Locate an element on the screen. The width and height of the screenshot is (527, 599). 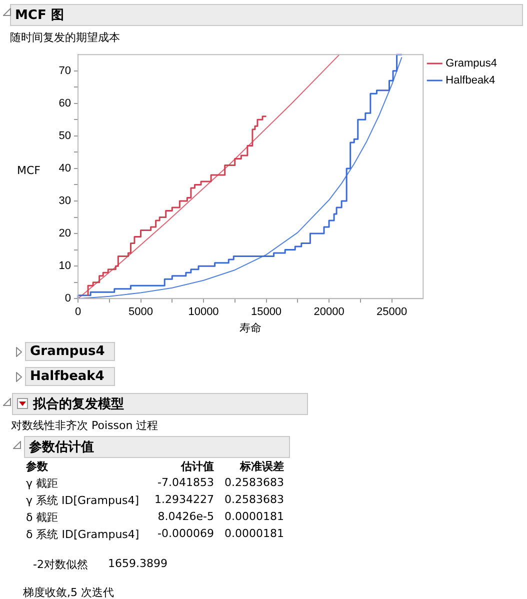
text: 梯度收敛,5 次迭代 is located at coordinates (68, 592).